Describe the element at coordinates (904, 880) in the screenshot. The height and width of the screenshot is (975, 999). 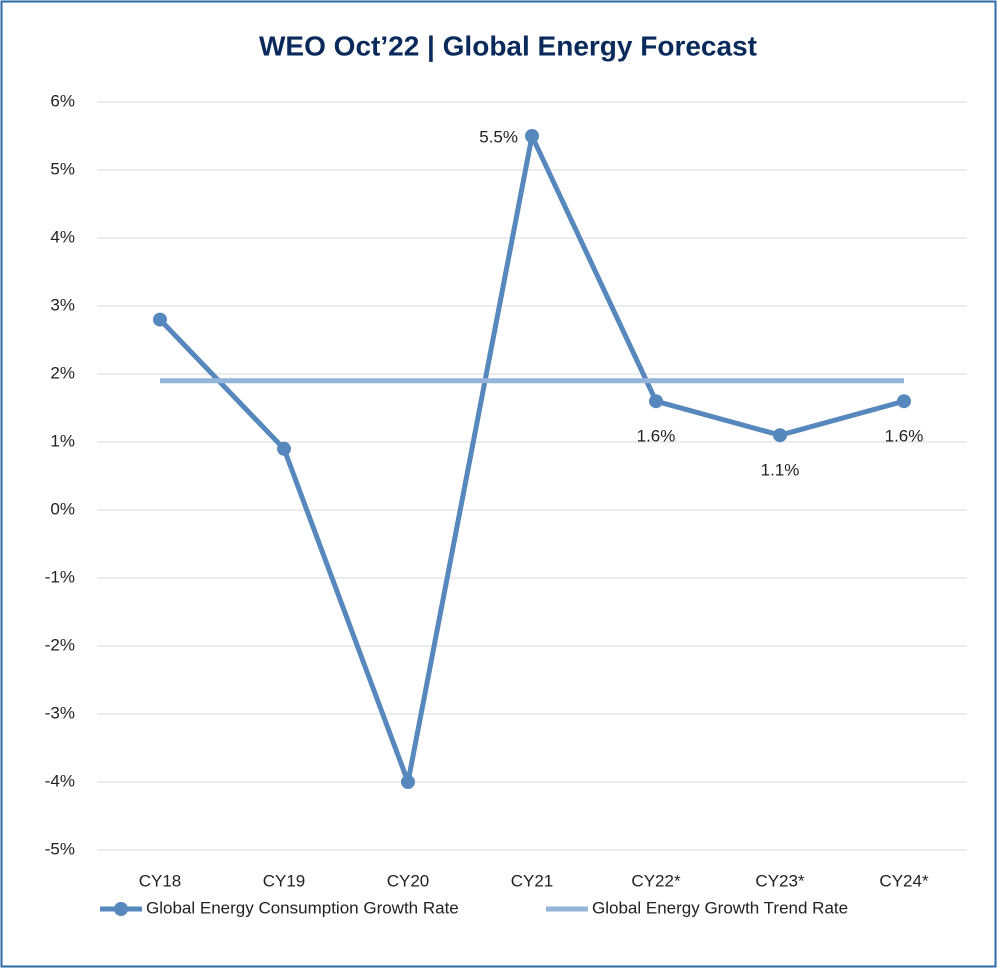
I see `x-tick-label: CY24*` at that location.